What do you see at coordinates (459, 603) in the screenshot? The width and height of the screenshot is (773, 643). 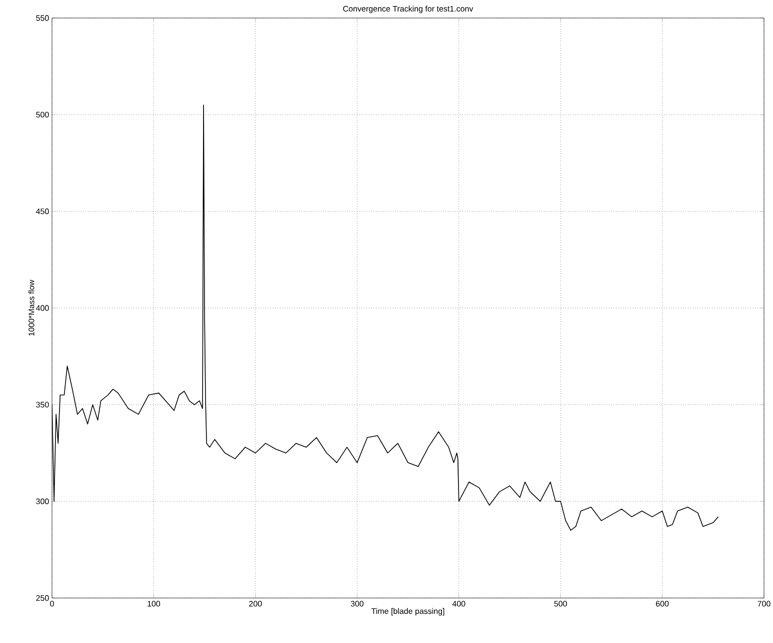 I see `x-tick-label: 400` at bounding box center [459, 603].